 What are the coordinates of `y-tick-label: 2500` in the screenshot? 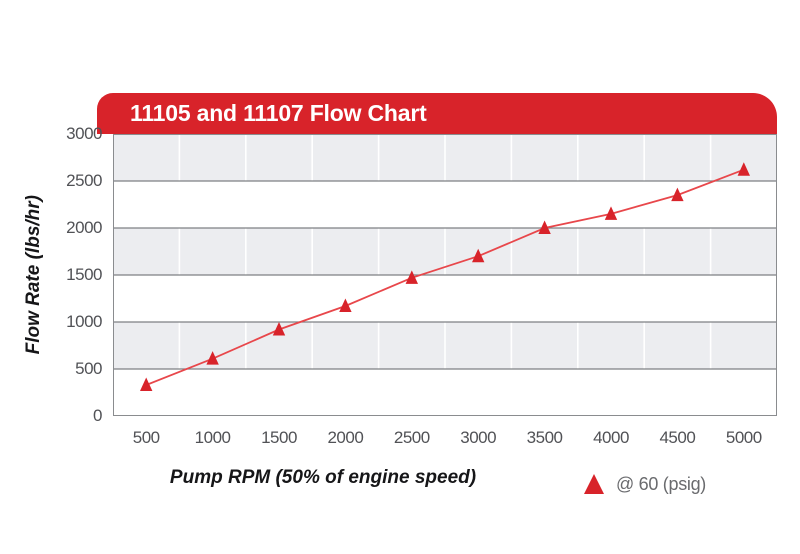 It's located at (84, 180).